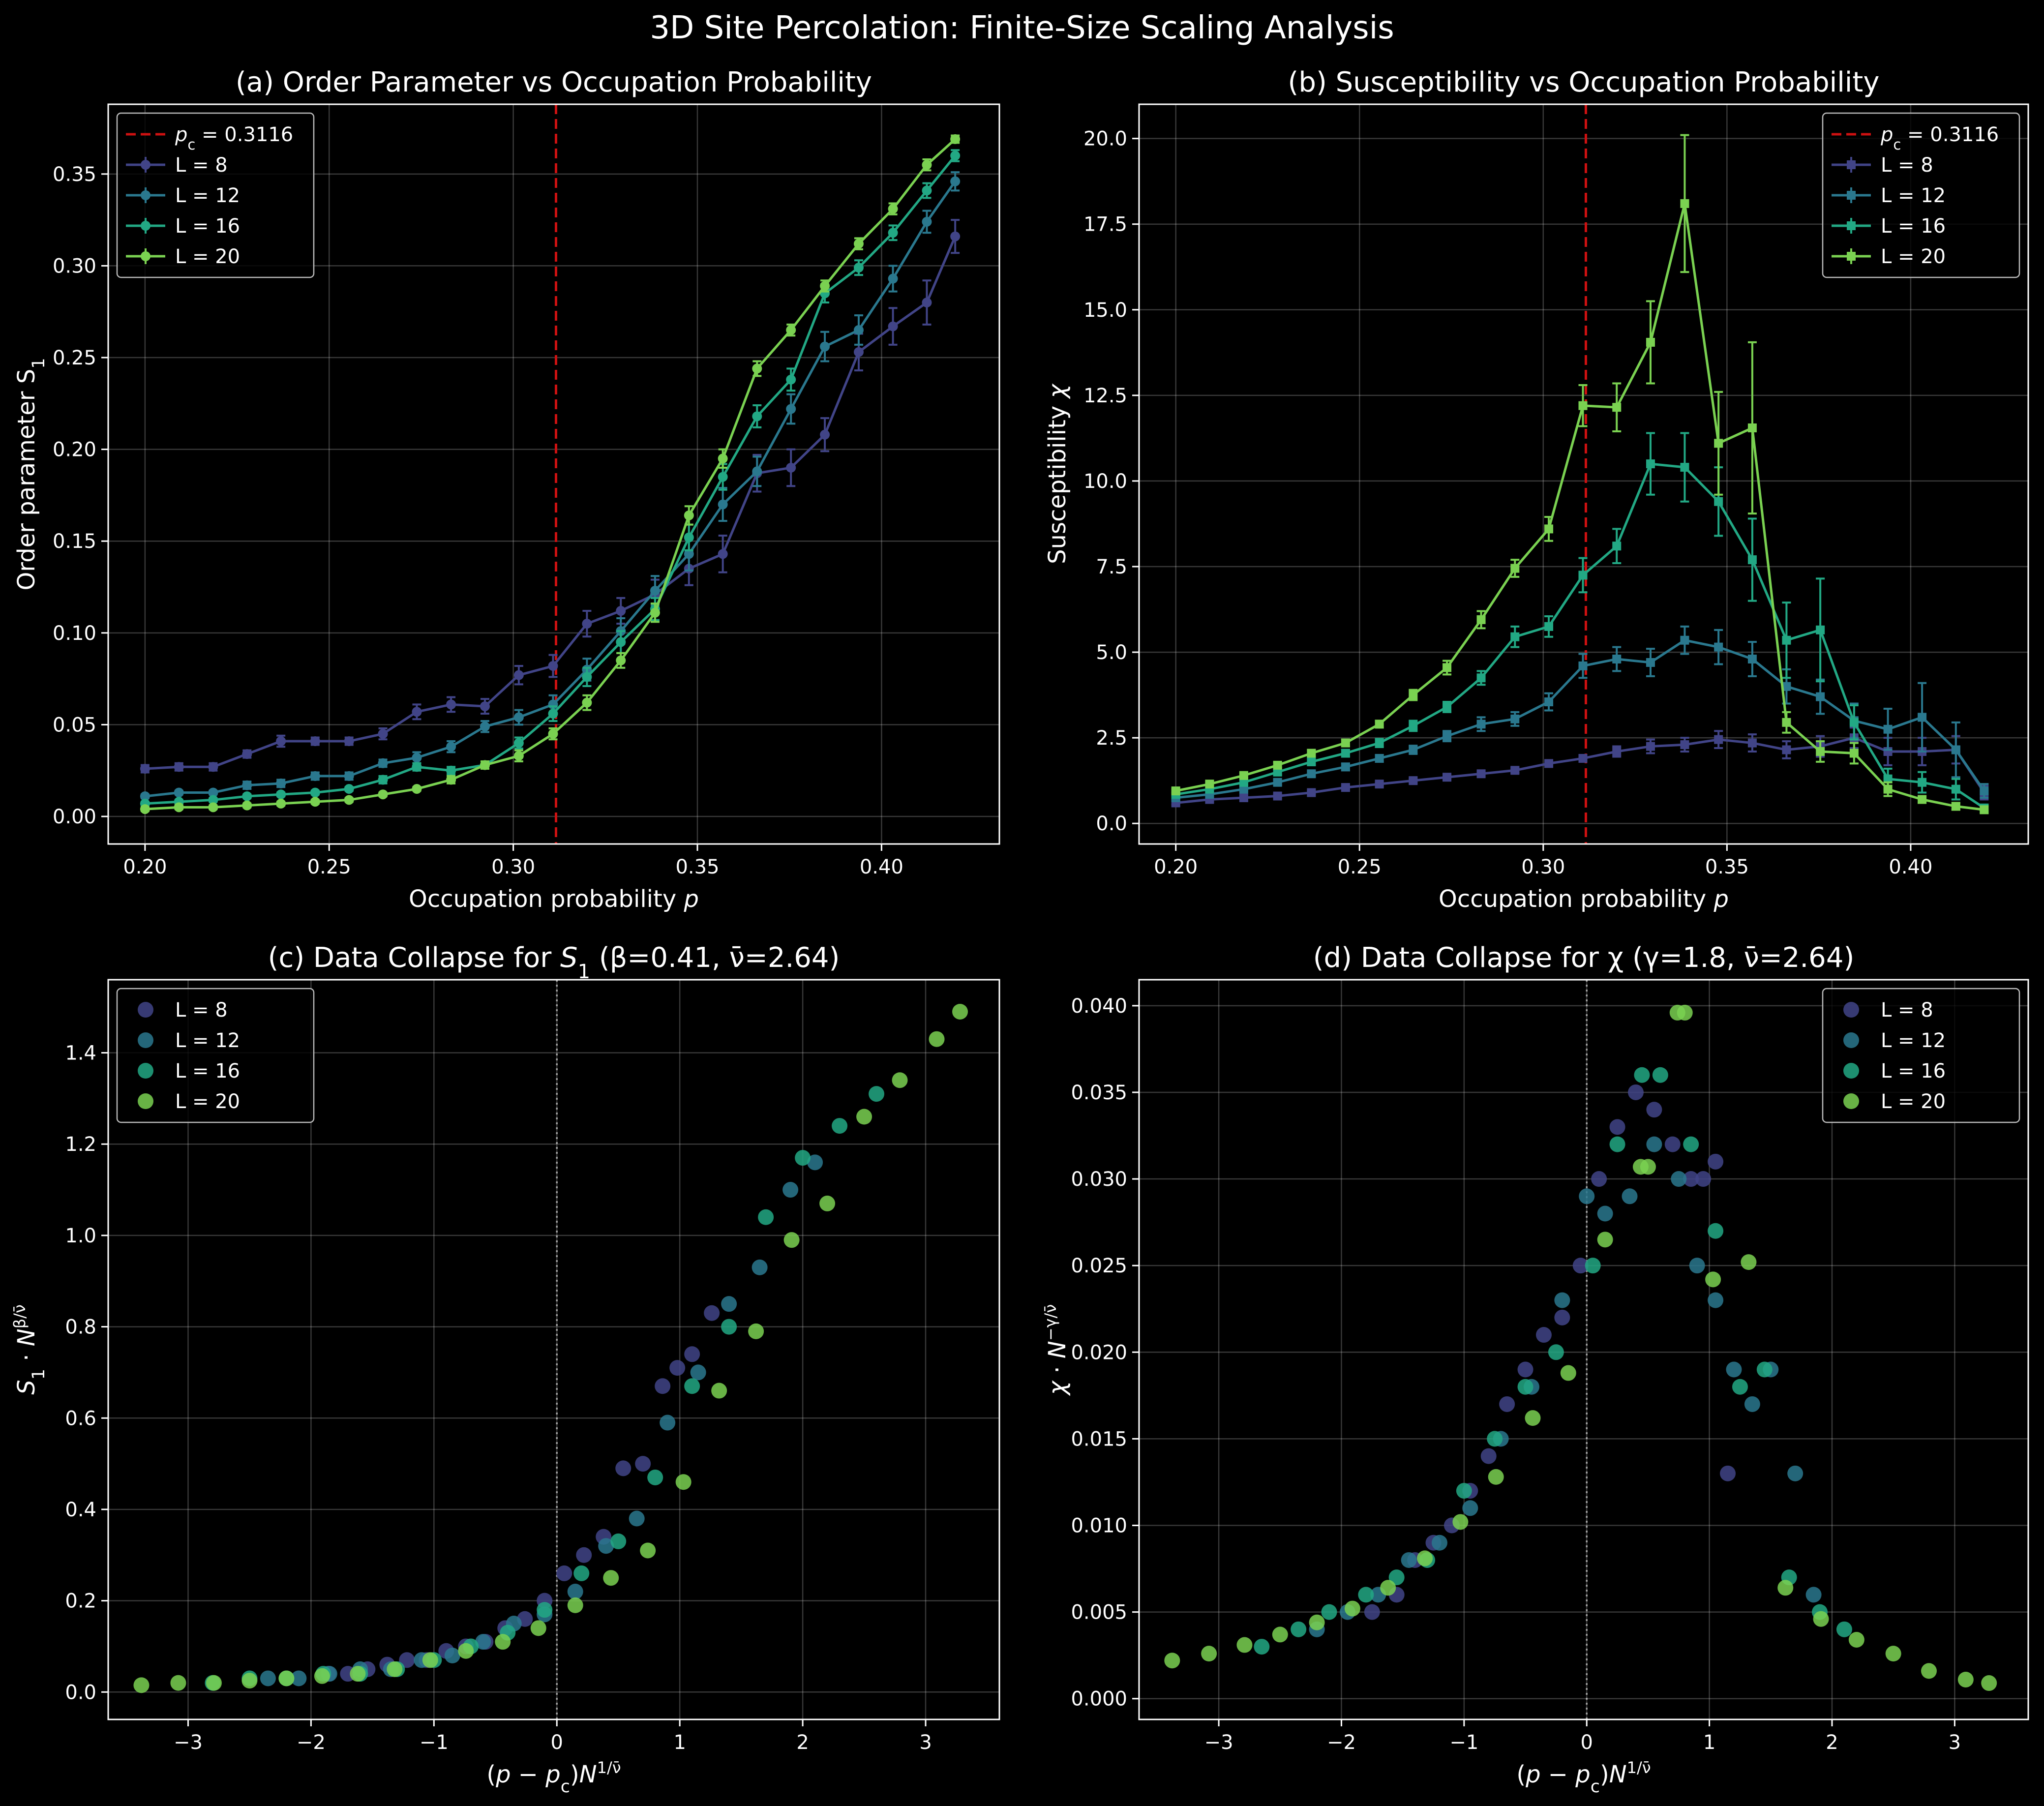  I want to click on legend-label: L = 12, so click(1913, 1040).